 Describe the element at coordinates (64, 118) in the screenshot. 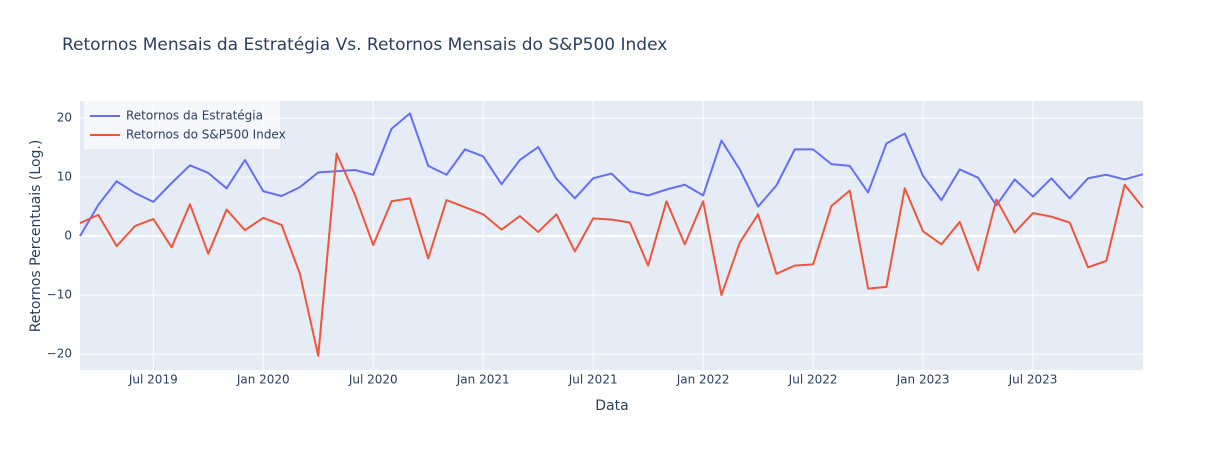

I see `y-tick-label: 20` at that location.